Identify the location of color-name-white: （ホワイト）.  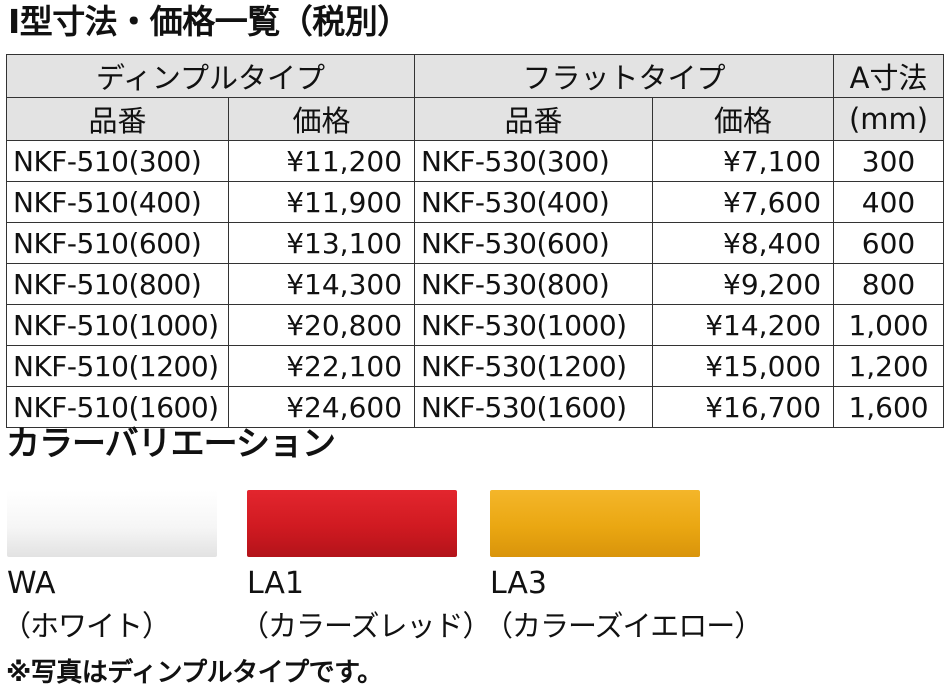
(86, 626).